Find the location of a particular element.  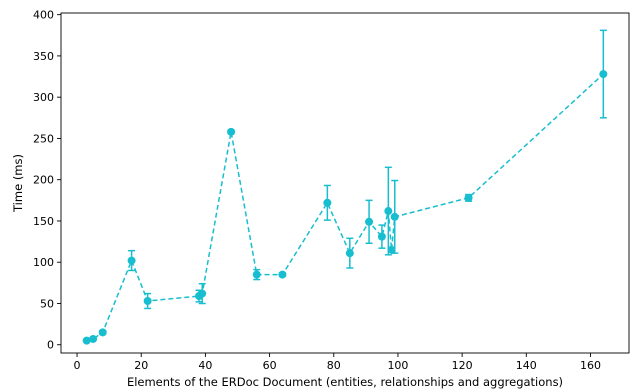

y-tick-label: 200 is located at coordinates (43, 180).